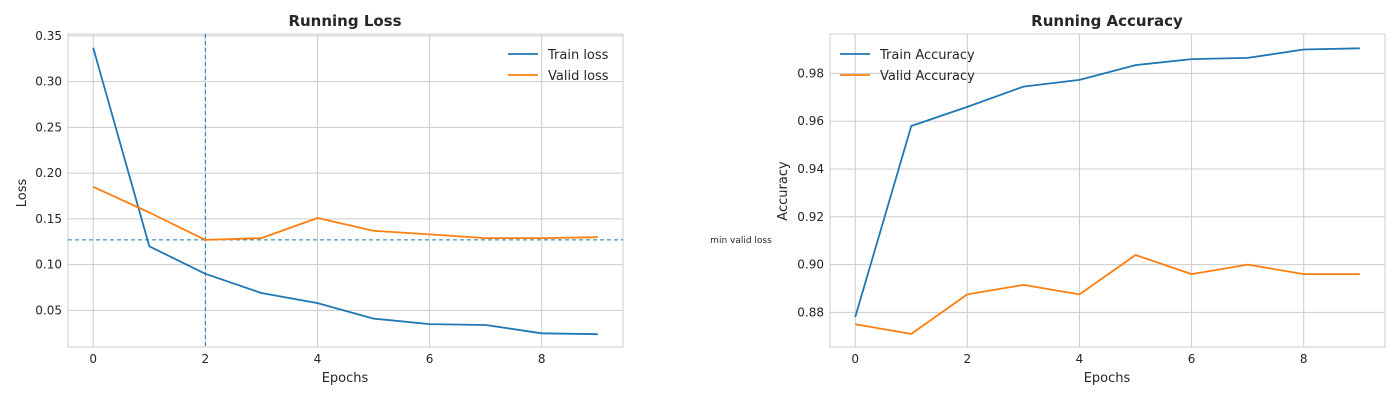  I want to click on accuracy-legend-label: Valid Accuracy, so click(927, 76).